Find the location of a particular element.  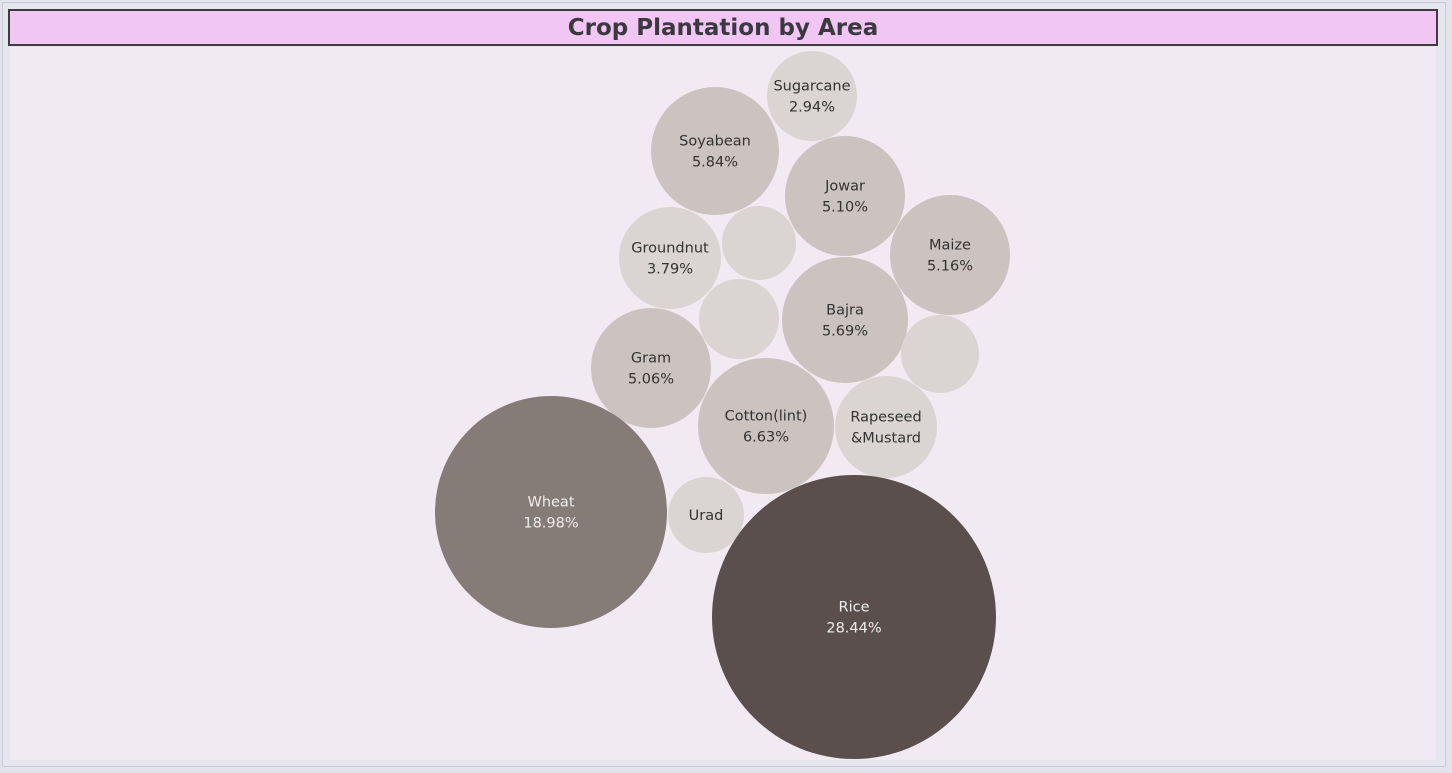

bubble-value-label: 5.06% is located at coordinates (651, 380).